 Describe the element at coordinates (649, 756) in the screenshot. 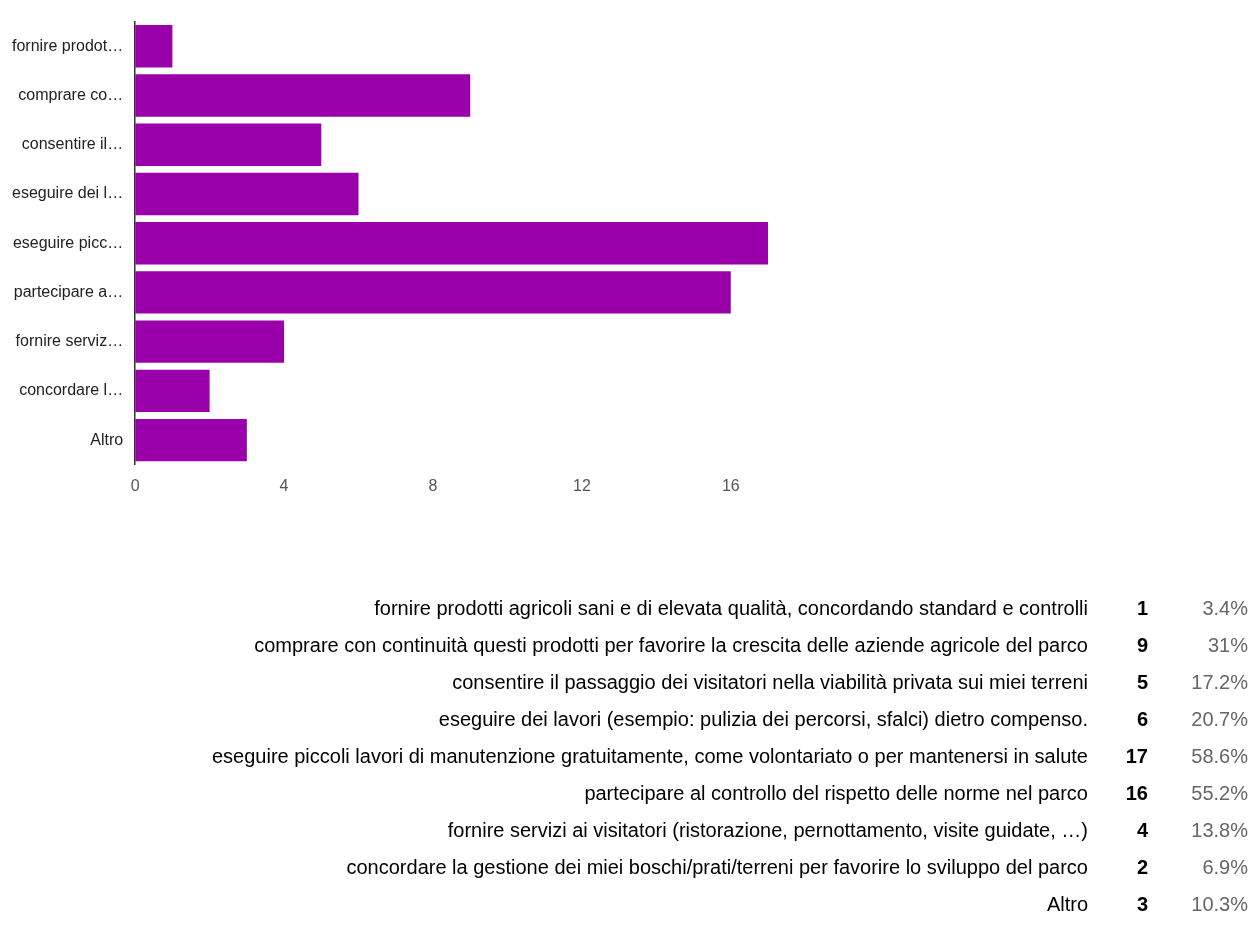

I see `text: eseguire piccoli lavori di manutenzione gratuitamente, come volontariato o per mantenersi in salute` at that location.